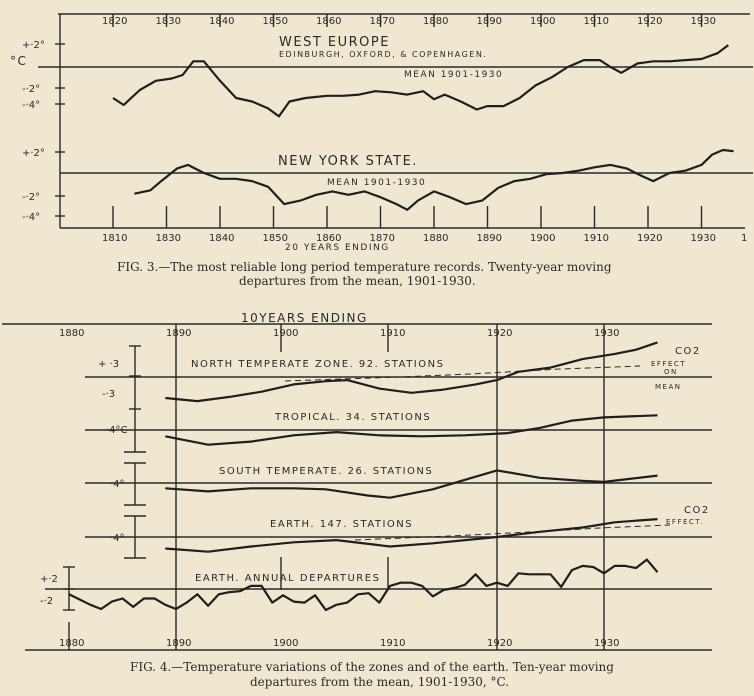  What do you see at coordinates (287, 578) in the screenshot?
I see `annual-title: EARTH. ANNUAL DEPARTURES` at bounding box center [287, 578].